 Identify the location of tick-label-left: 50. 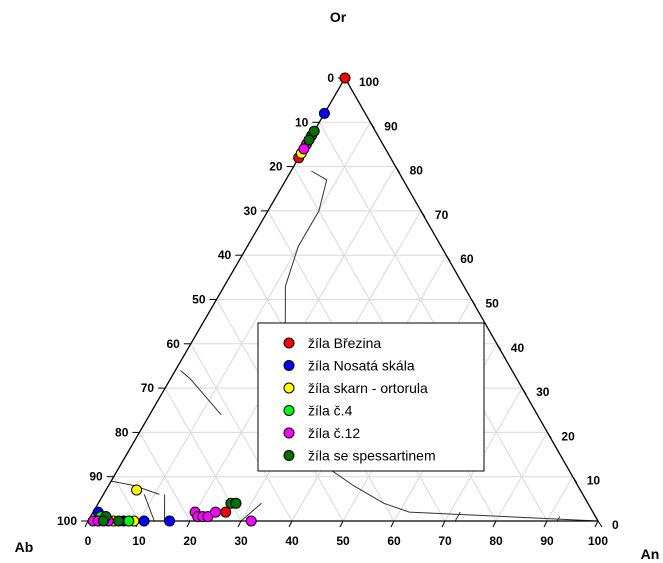
(199, 300).